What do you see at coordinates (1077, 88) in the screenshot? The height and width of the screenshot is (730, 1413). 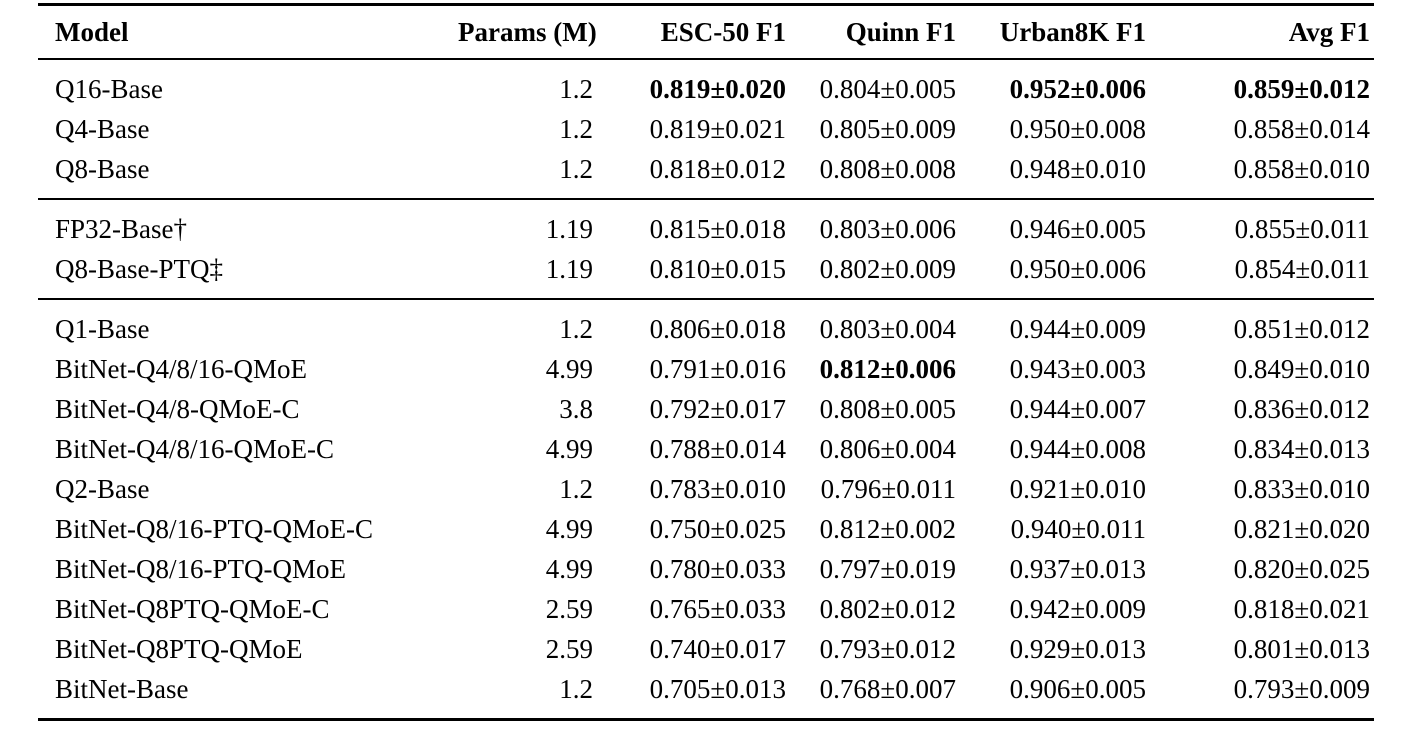 I see `value-cell: 0.952±0.006` at bounding box center [1077, 88].